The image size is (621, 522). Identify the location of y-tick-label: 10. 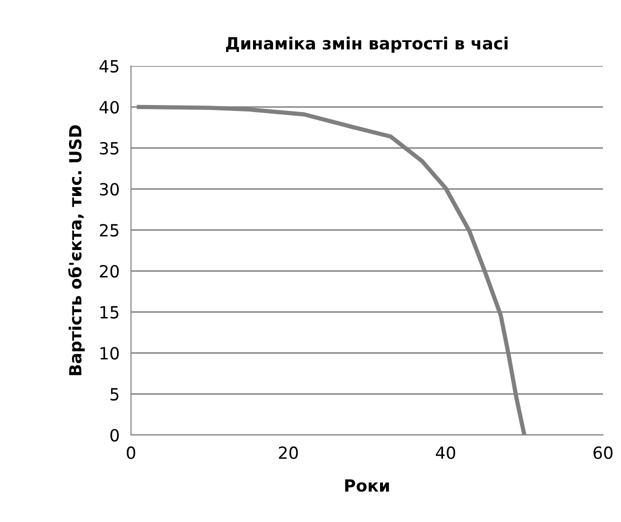
(109, 353).